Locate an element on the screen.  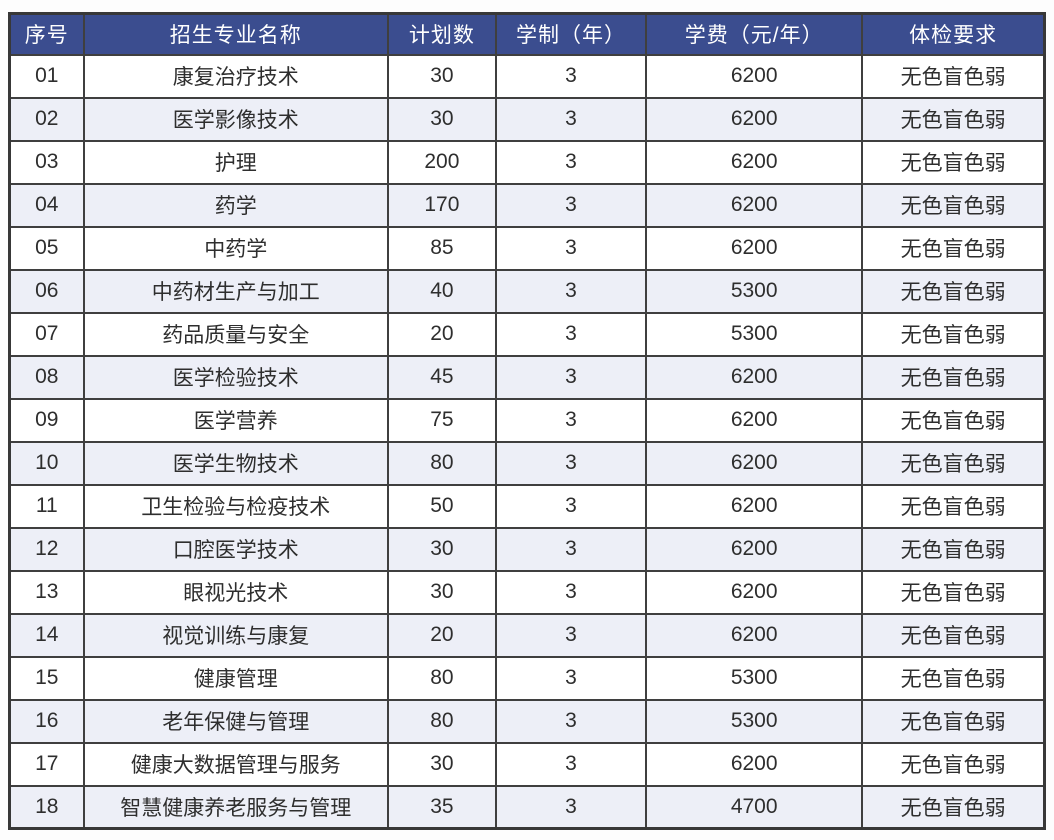
cell-plan: 45 is located at coordinates (441, 377).